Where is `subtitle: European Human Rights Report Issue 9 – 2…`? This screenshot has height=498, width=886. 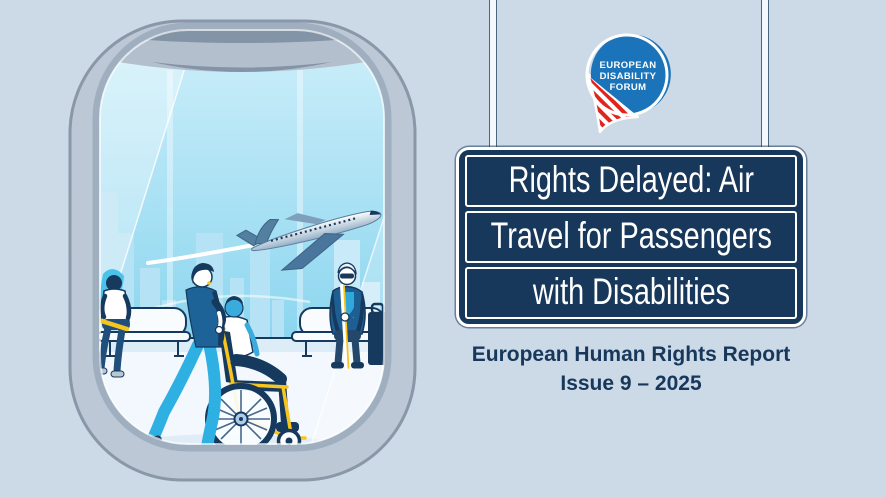
subtitle: European Human Rights Report Issue 9 – 2… is located at coordinates (631, 369).